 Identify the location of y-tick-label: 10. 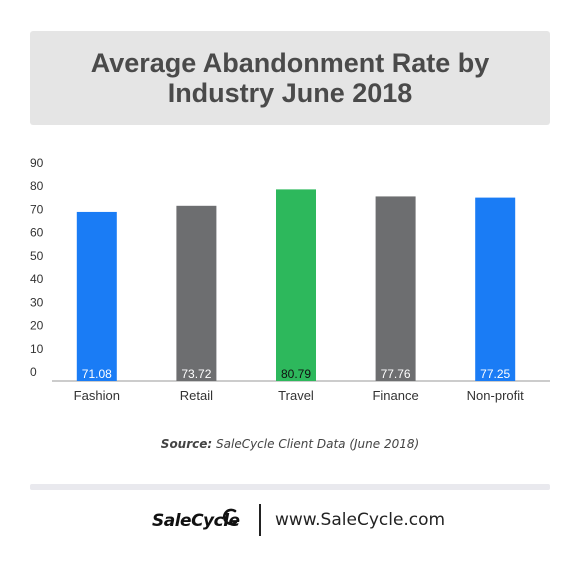
(37, 349).